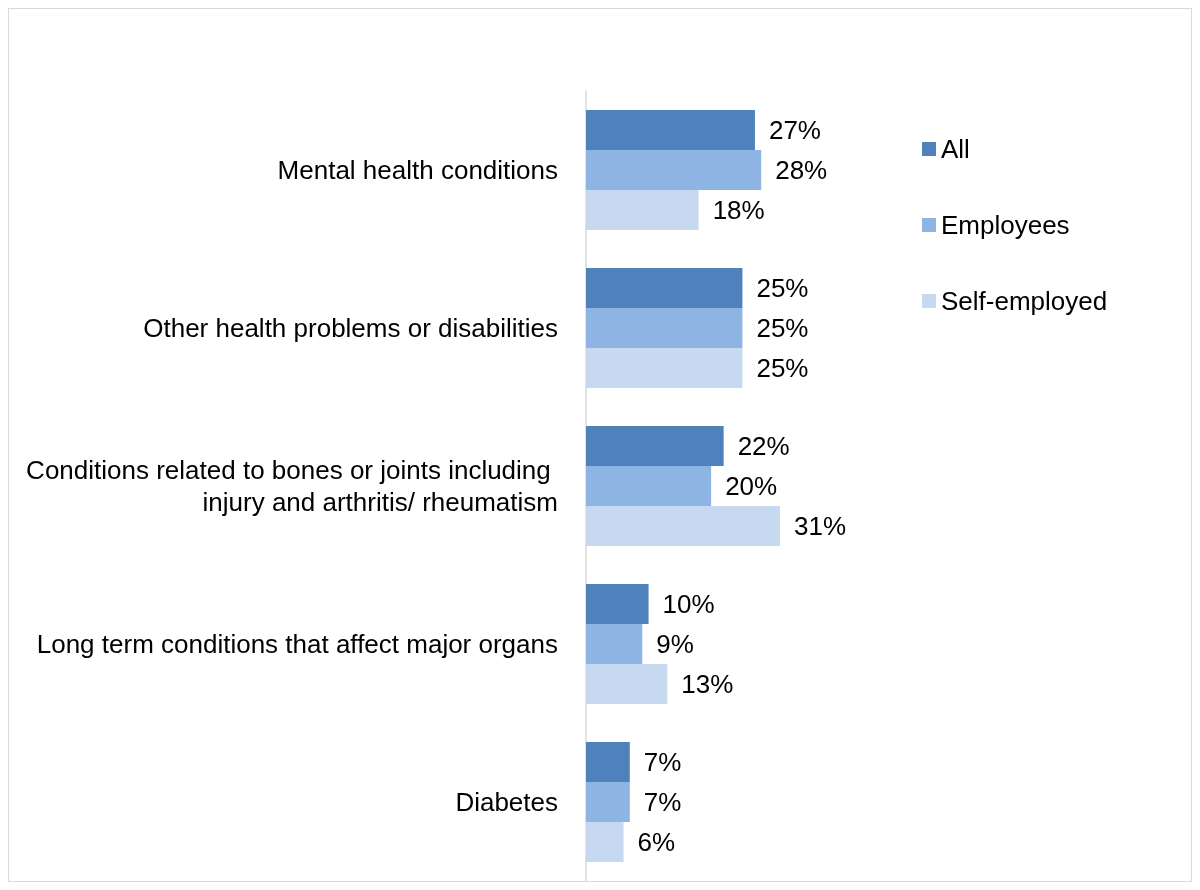 Image resolution: width=1200 pixels, height=890 pixels. I want to click on data-label: 20%, so click(751, 486).